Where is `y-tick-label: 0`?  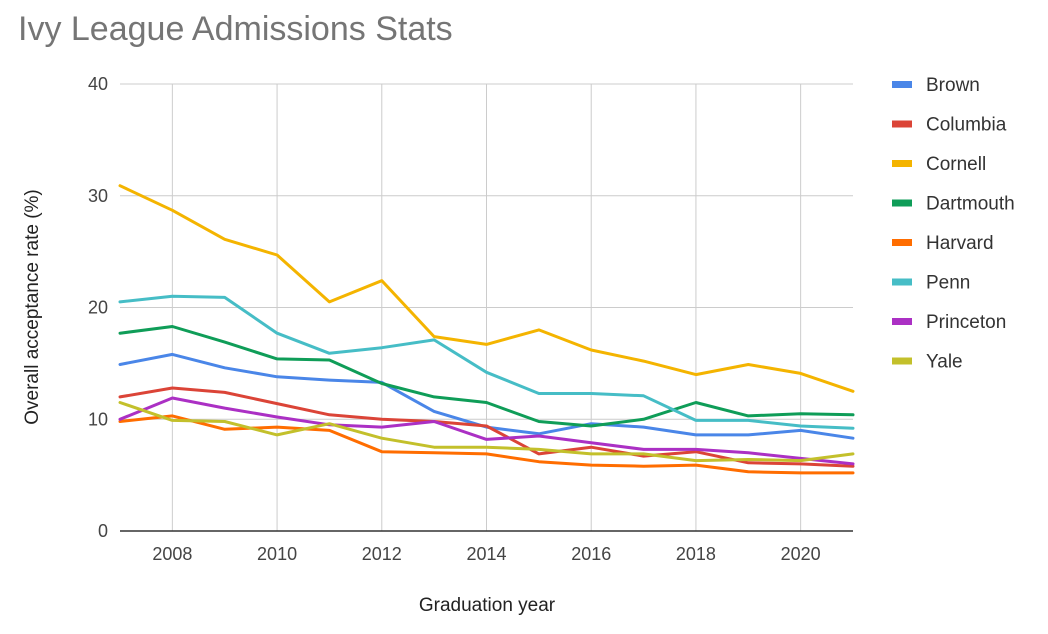
y-tick-label: 0 is located at coordinates (103, 531).